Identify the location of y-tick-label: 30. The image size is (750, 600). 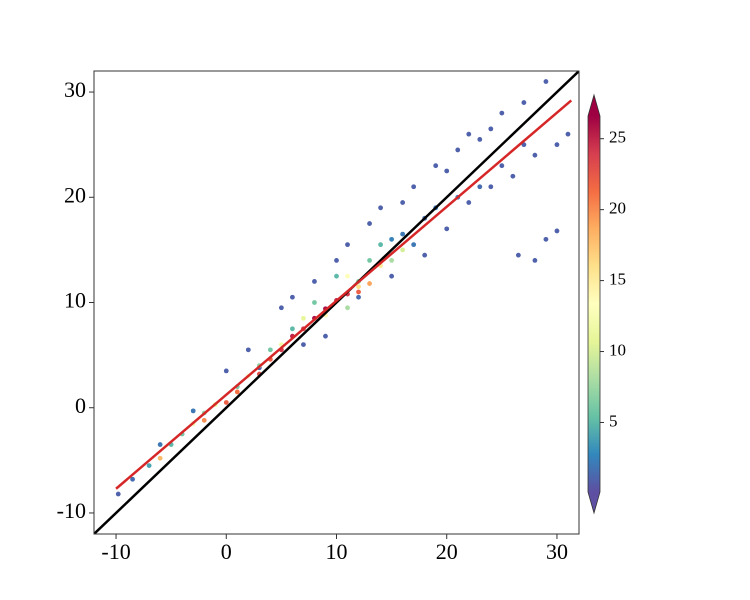
(75, 89).